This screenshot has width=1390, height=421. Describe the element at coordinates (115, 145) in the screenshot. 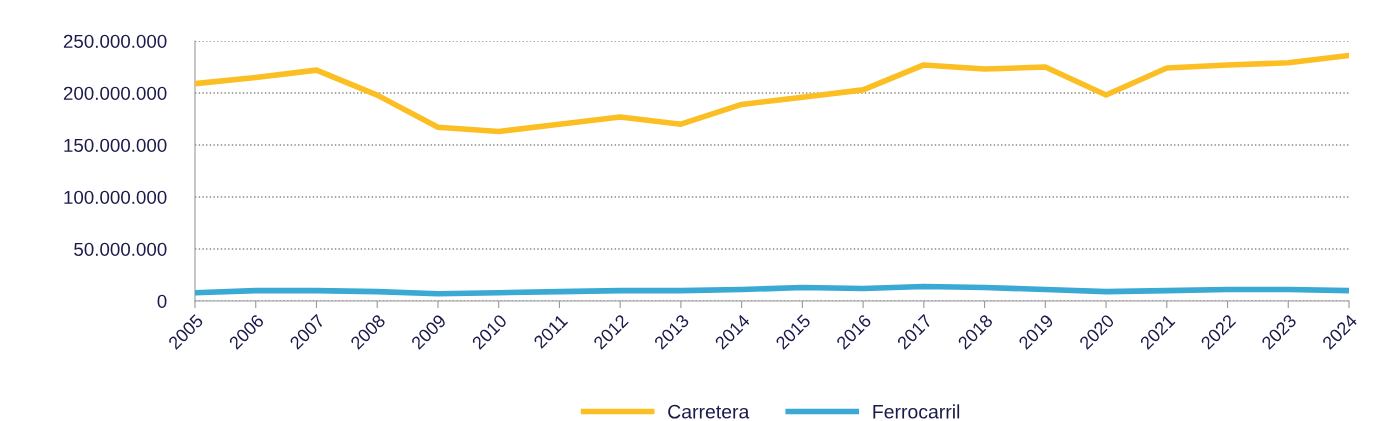

I see `y-tick-label: 150.000.000` at that location.